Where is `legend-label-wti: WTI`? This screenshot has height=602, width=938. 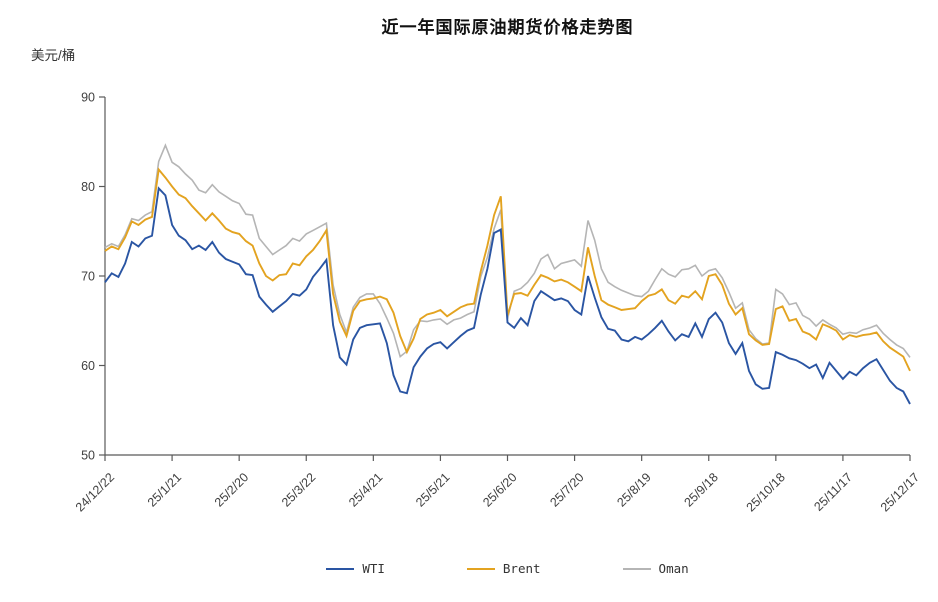 legend-label-wti: WTI is located at coordinates (373, 568).